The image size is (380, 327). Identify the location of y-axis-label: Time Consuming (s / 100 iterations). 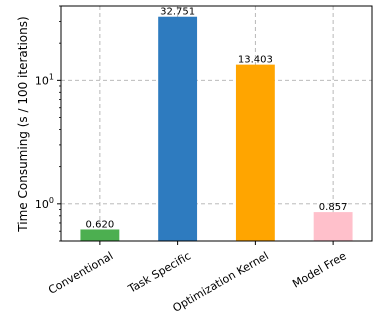
(23, 124).